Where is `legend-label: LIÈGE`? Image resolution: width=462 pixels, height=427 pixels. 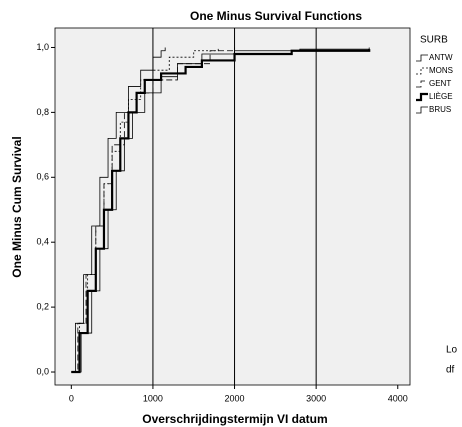
legend-label: LIÈGE is located at coordinates (441, 96).